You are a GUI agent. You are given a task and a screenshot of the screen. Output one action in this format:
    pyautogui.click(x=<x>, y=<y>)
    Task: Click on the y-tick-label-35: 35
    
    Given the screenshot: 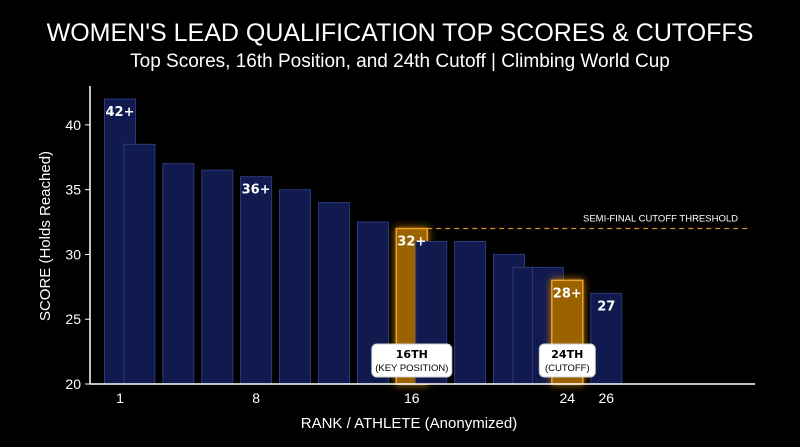 What is the action you would take?
    pyautogui.click(x=73, y=190)
    